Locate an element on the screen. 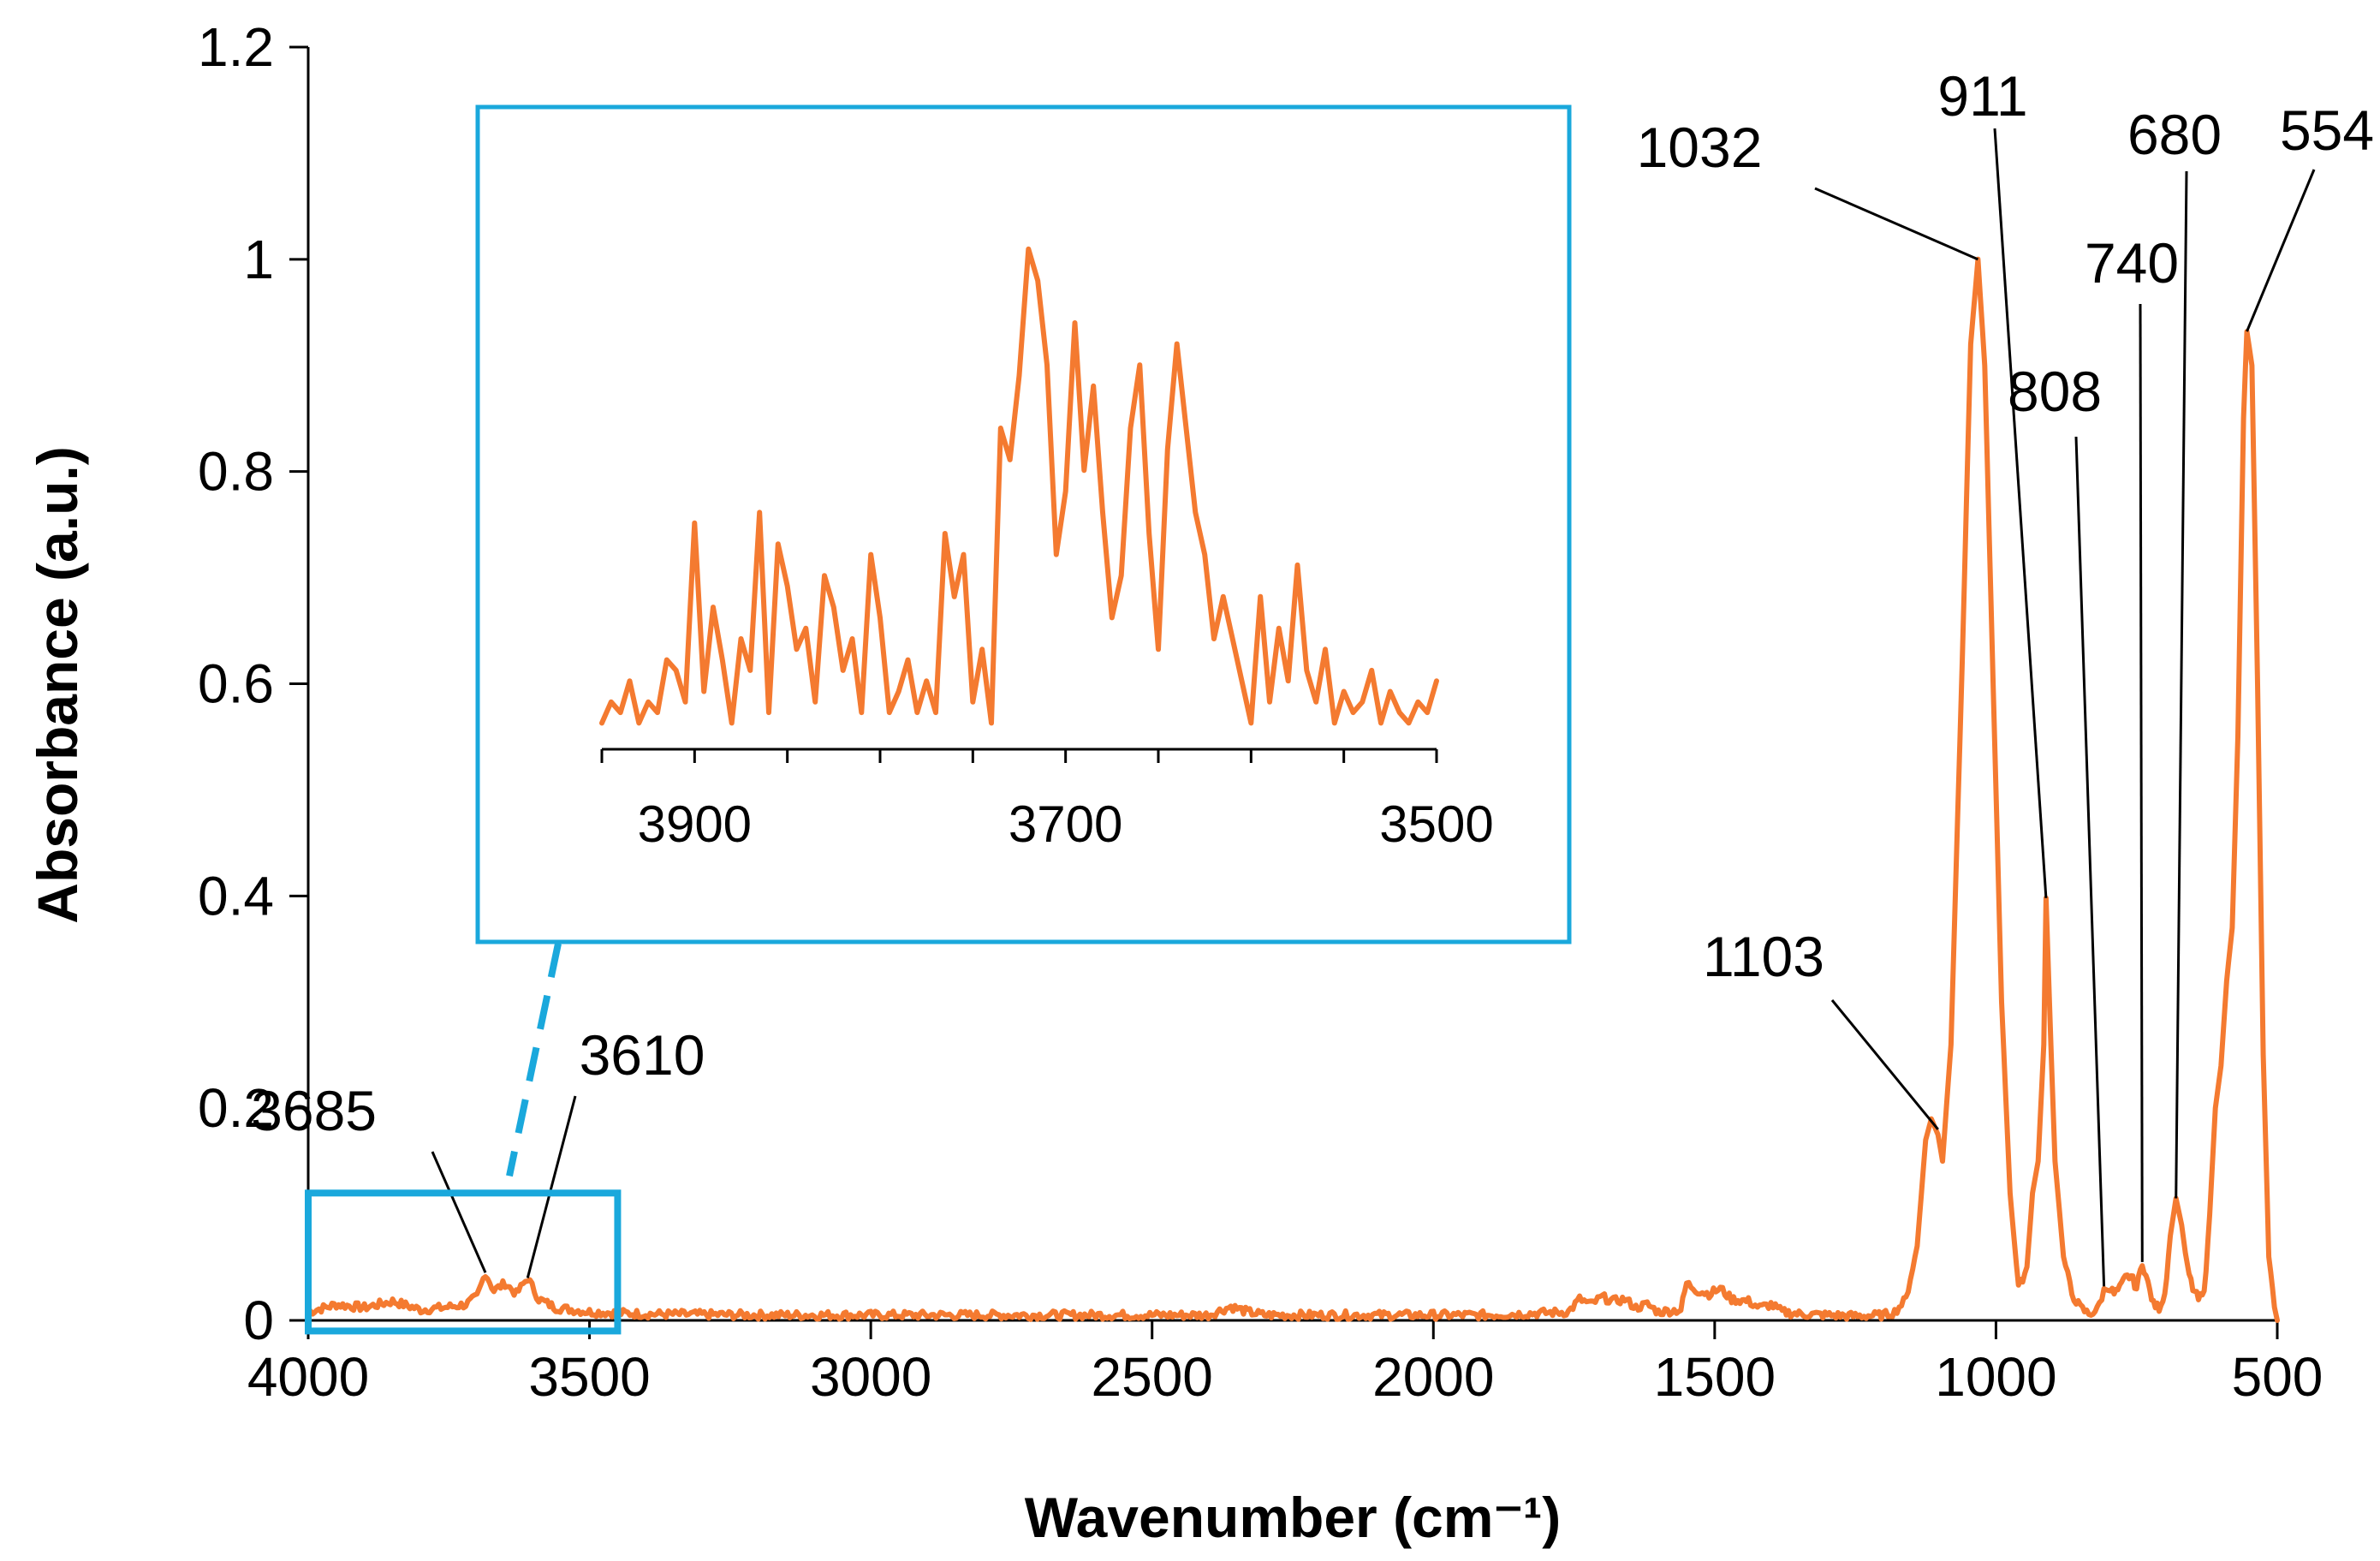 The image size is (2380, 1561). peak-label: 554 is located at coordinates (2327, 130).